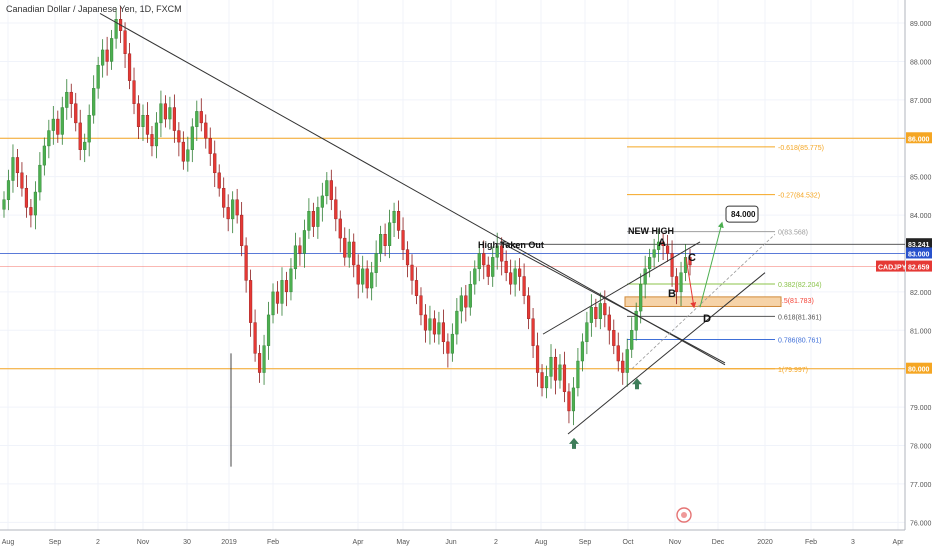 This screenshot has width=932, height=555. What do you see at coordinates (450, 542) in the screenshot?
I see `x-tick-label: Jun` at bounding box center [450, 542].